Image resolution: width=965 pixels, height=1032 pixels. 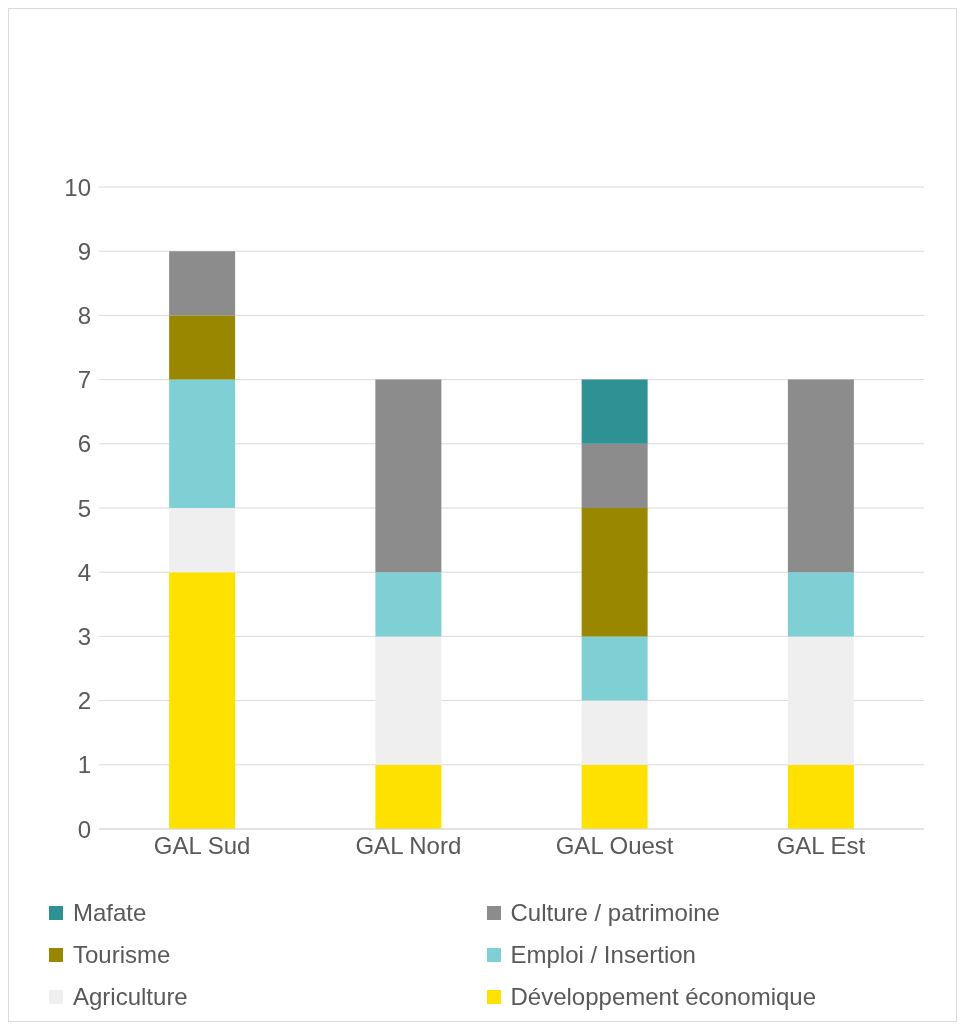 What do you see at coordinates (821, 846) in the screenshot?
I see `x-tick-label: GAL Est` at bounding box center [821, 846].